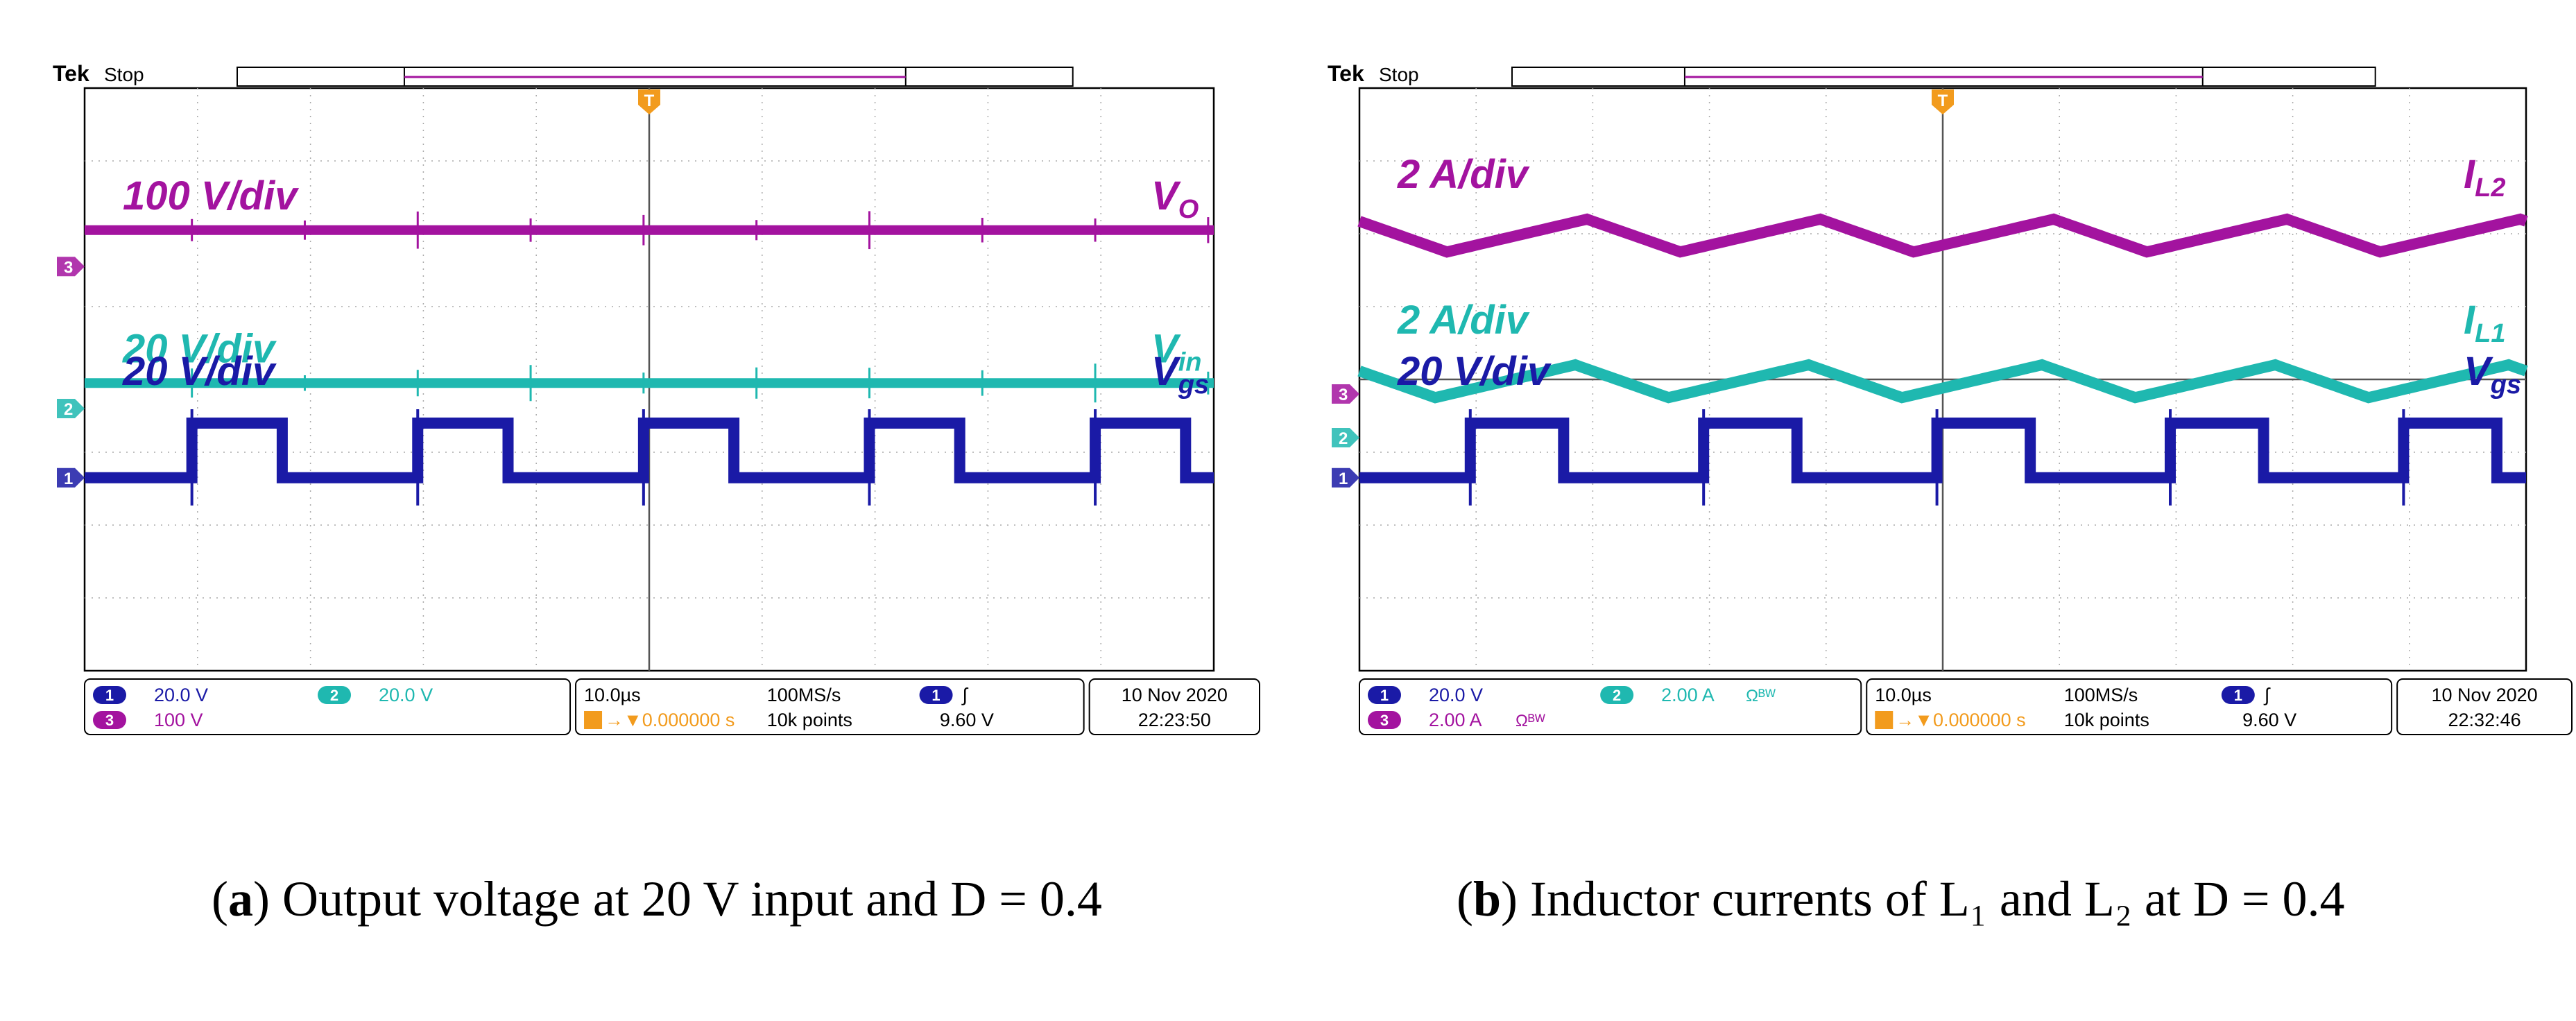  I want to click on trace-name-label: VO, so click(1175, 198).